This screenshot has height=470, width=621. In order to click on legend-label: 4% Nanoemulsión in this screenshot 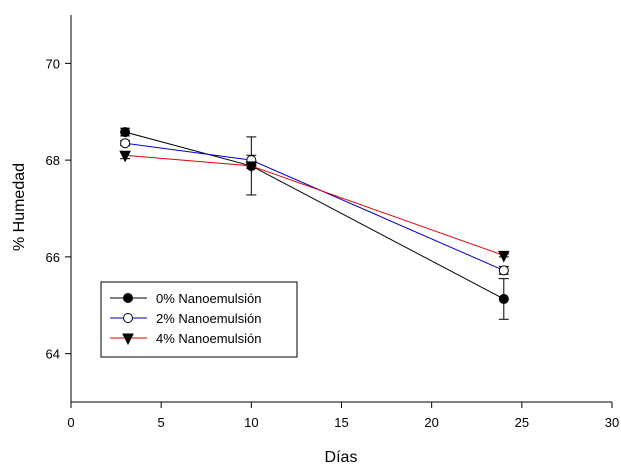, I will do `click(209, 338)`.